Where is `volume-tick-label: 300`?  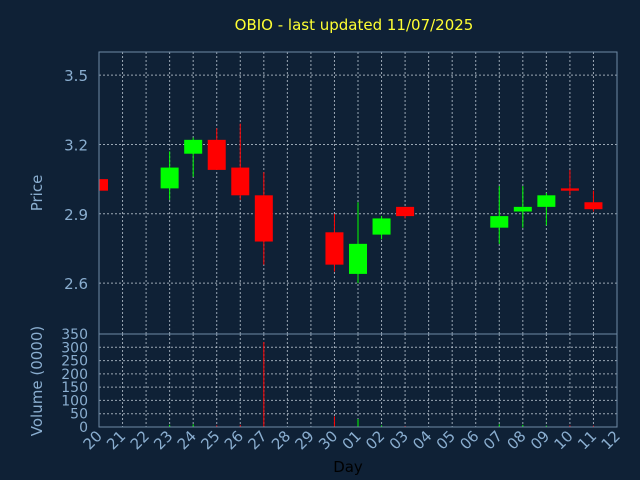
volume-tick-label: 300 is located at coordinates (74, 348).